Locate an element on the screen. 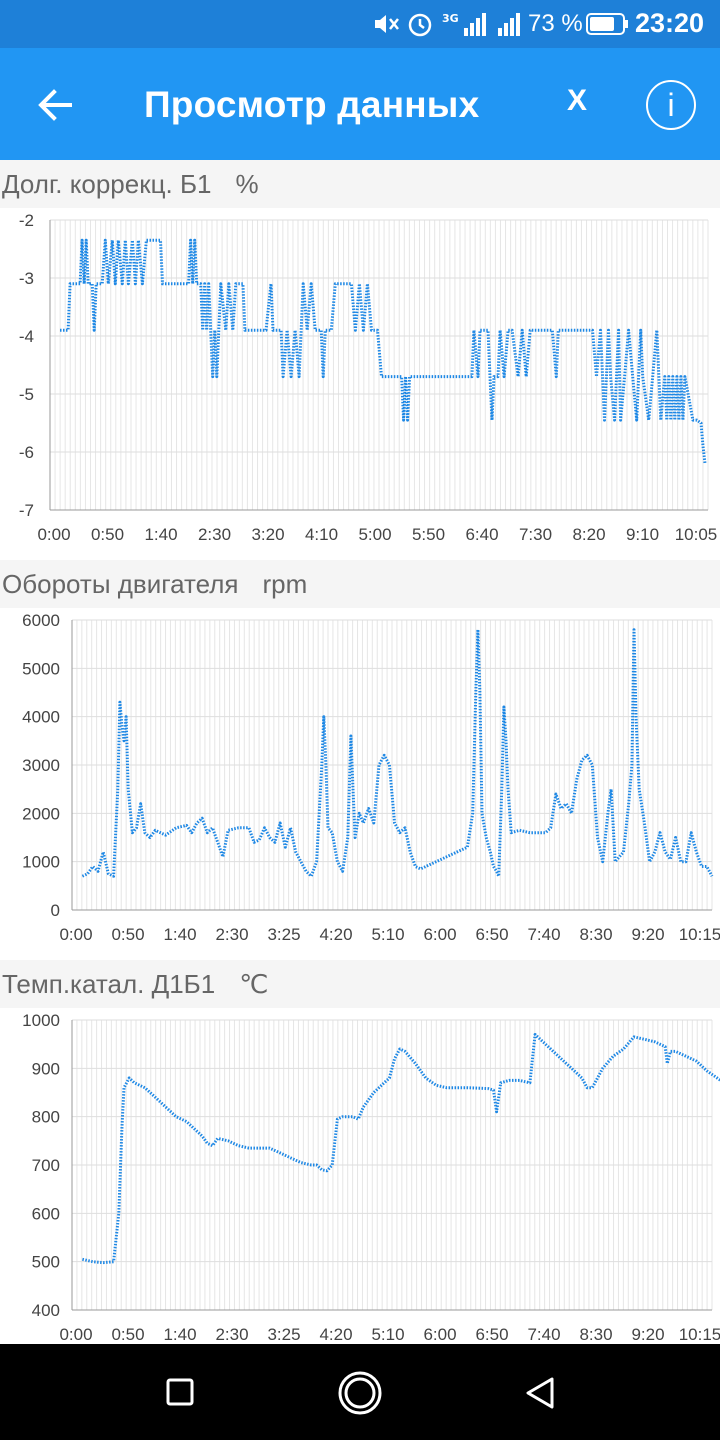  y-tick-label: 0 is located at coordinates (55, 910).